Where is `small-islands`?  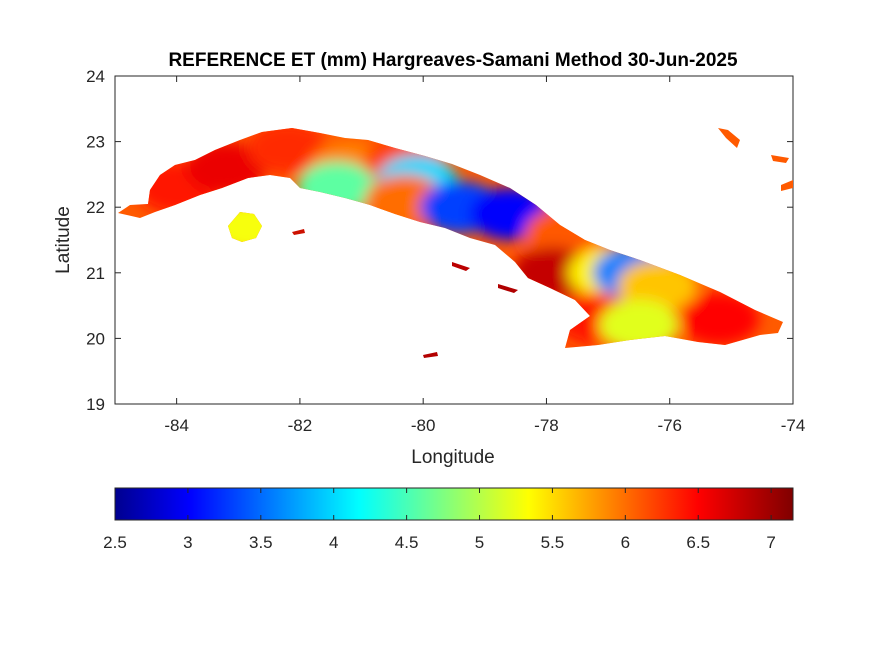
small-islands is located at coordinates (405, 293).